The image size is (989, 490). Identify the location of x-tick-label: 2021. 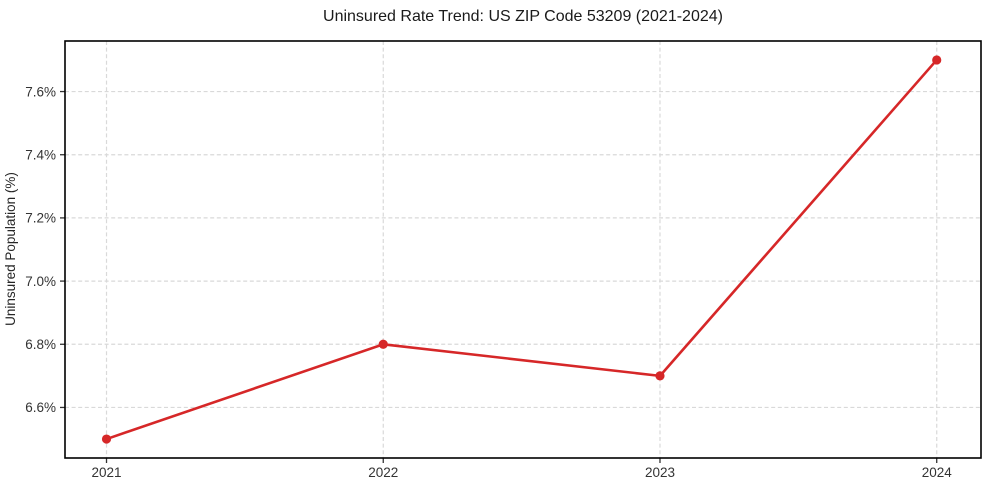
(106, 472).